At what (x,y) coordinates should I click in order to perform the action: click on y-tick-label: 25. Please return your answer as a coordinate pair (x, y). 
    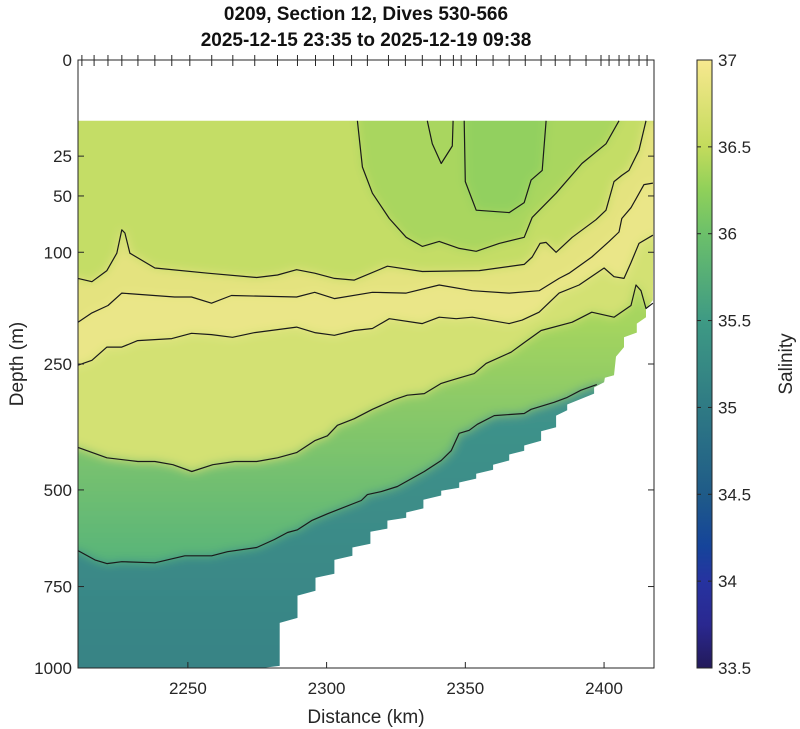
    Looking at the image, I should click on (62, 156).